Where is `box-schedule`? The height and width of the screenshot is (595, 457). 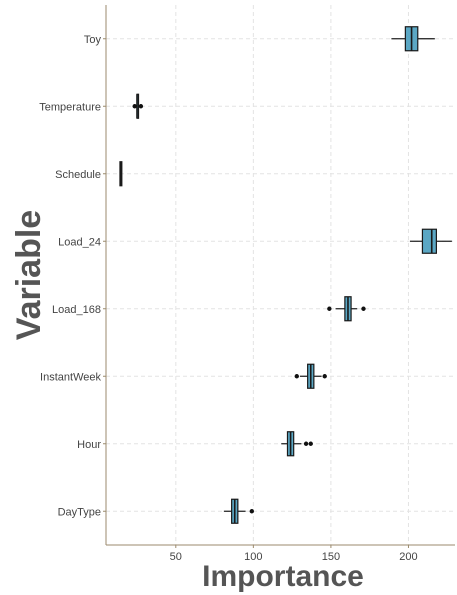
box-schedule is located at coordinates (121, 174).